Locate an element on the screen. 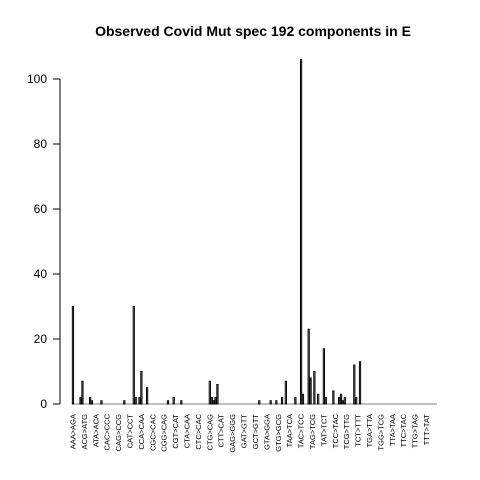 The width and height of the screenshot is (480, 480). y-tick-label: 80 is located at coordinates (41, 144).